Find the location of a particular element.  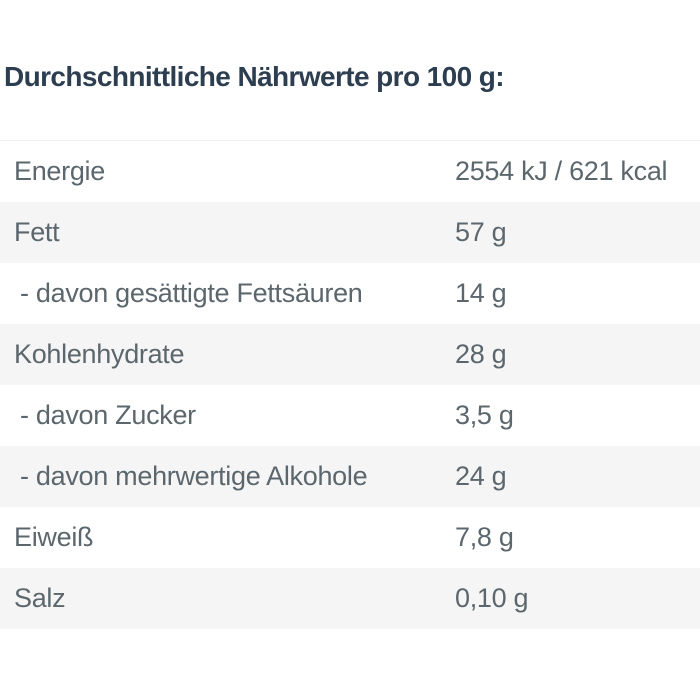

table-row: Eiweiß 7,8 g is located at coordinates (350, 537).